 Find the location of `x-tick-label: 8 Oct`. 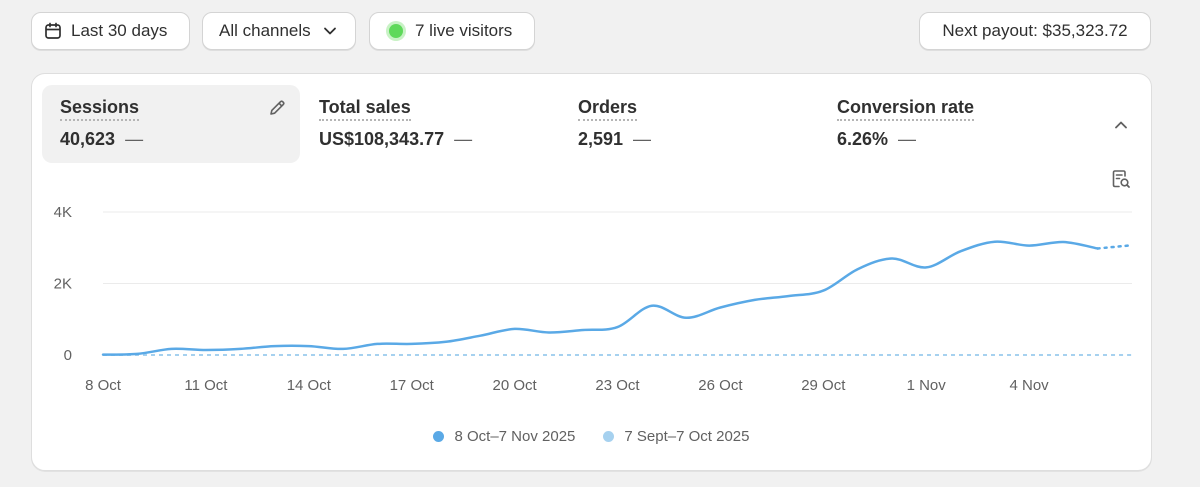

x-tick-label: 8 Oct is located at coordinates (103, 385).